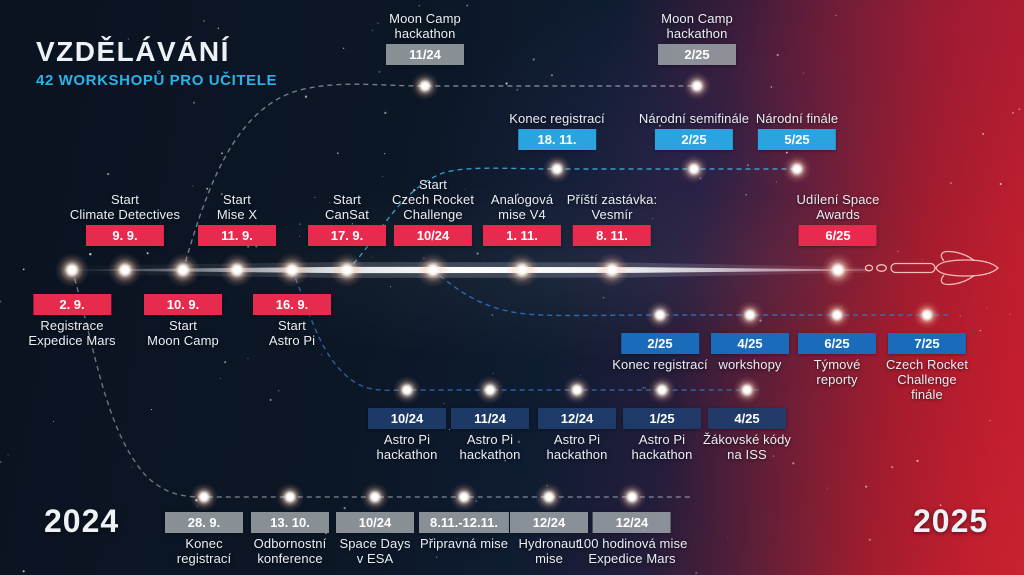 This screenshot has height=575, width=1024. What do you see at coordinates (72, 333) in the screenshot?
I see `event-label: Registrace Expedice Mars` at bounding box center [72, 333].